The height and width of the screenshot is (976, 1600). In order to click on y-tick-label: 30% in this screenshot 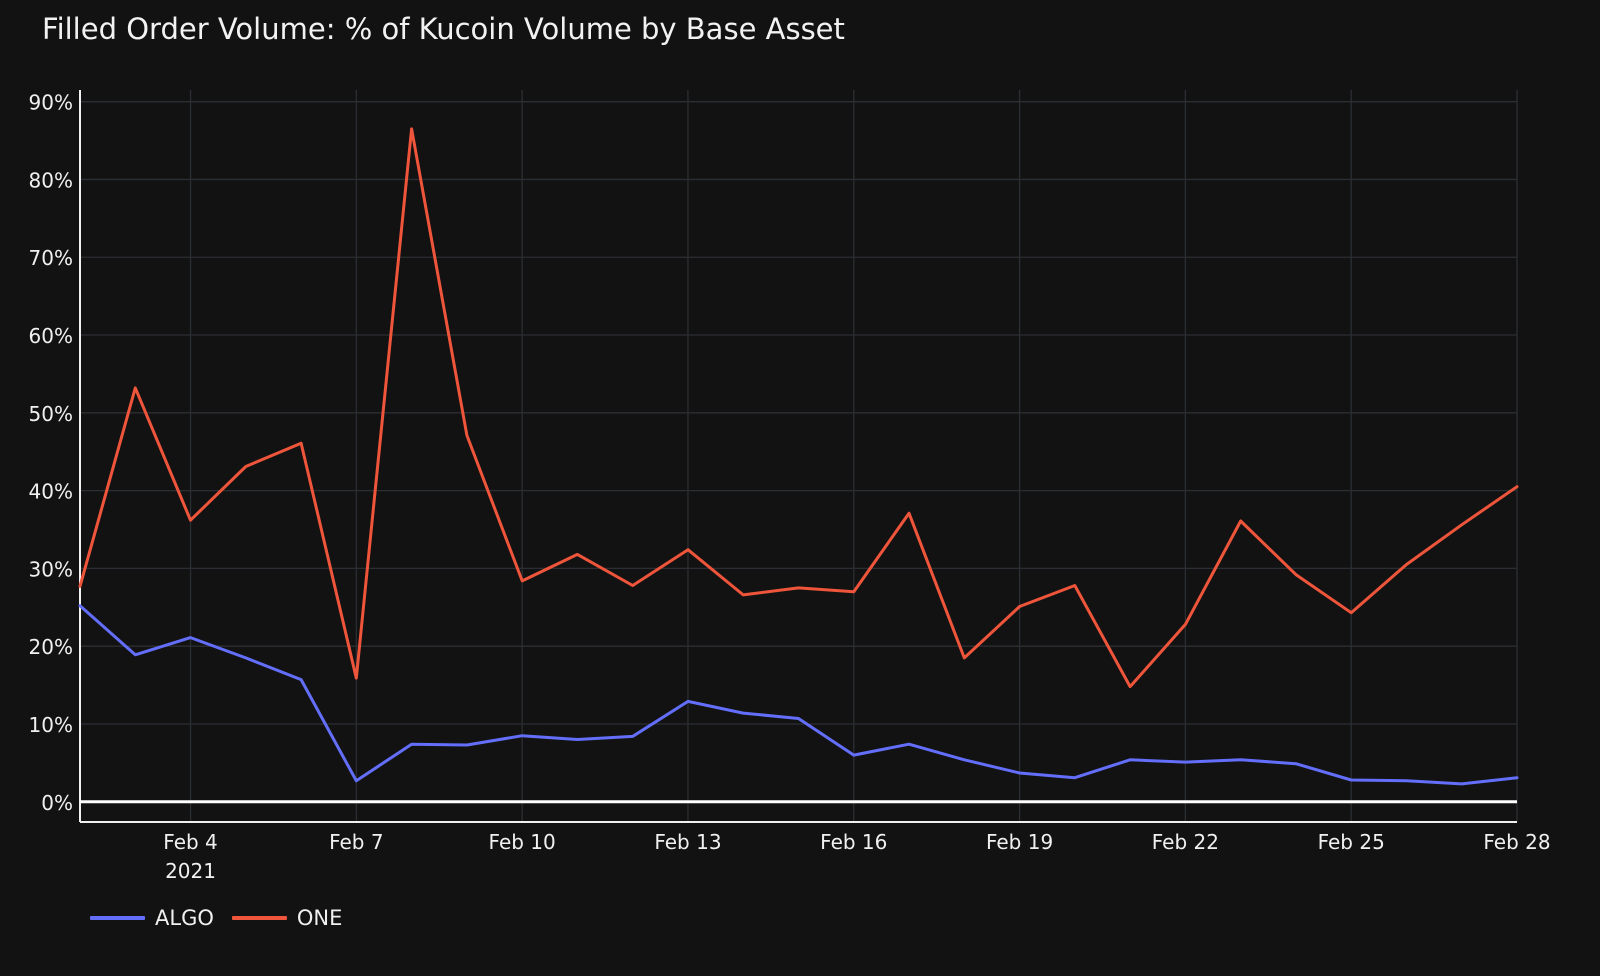, I will do `click(51, 569)`.